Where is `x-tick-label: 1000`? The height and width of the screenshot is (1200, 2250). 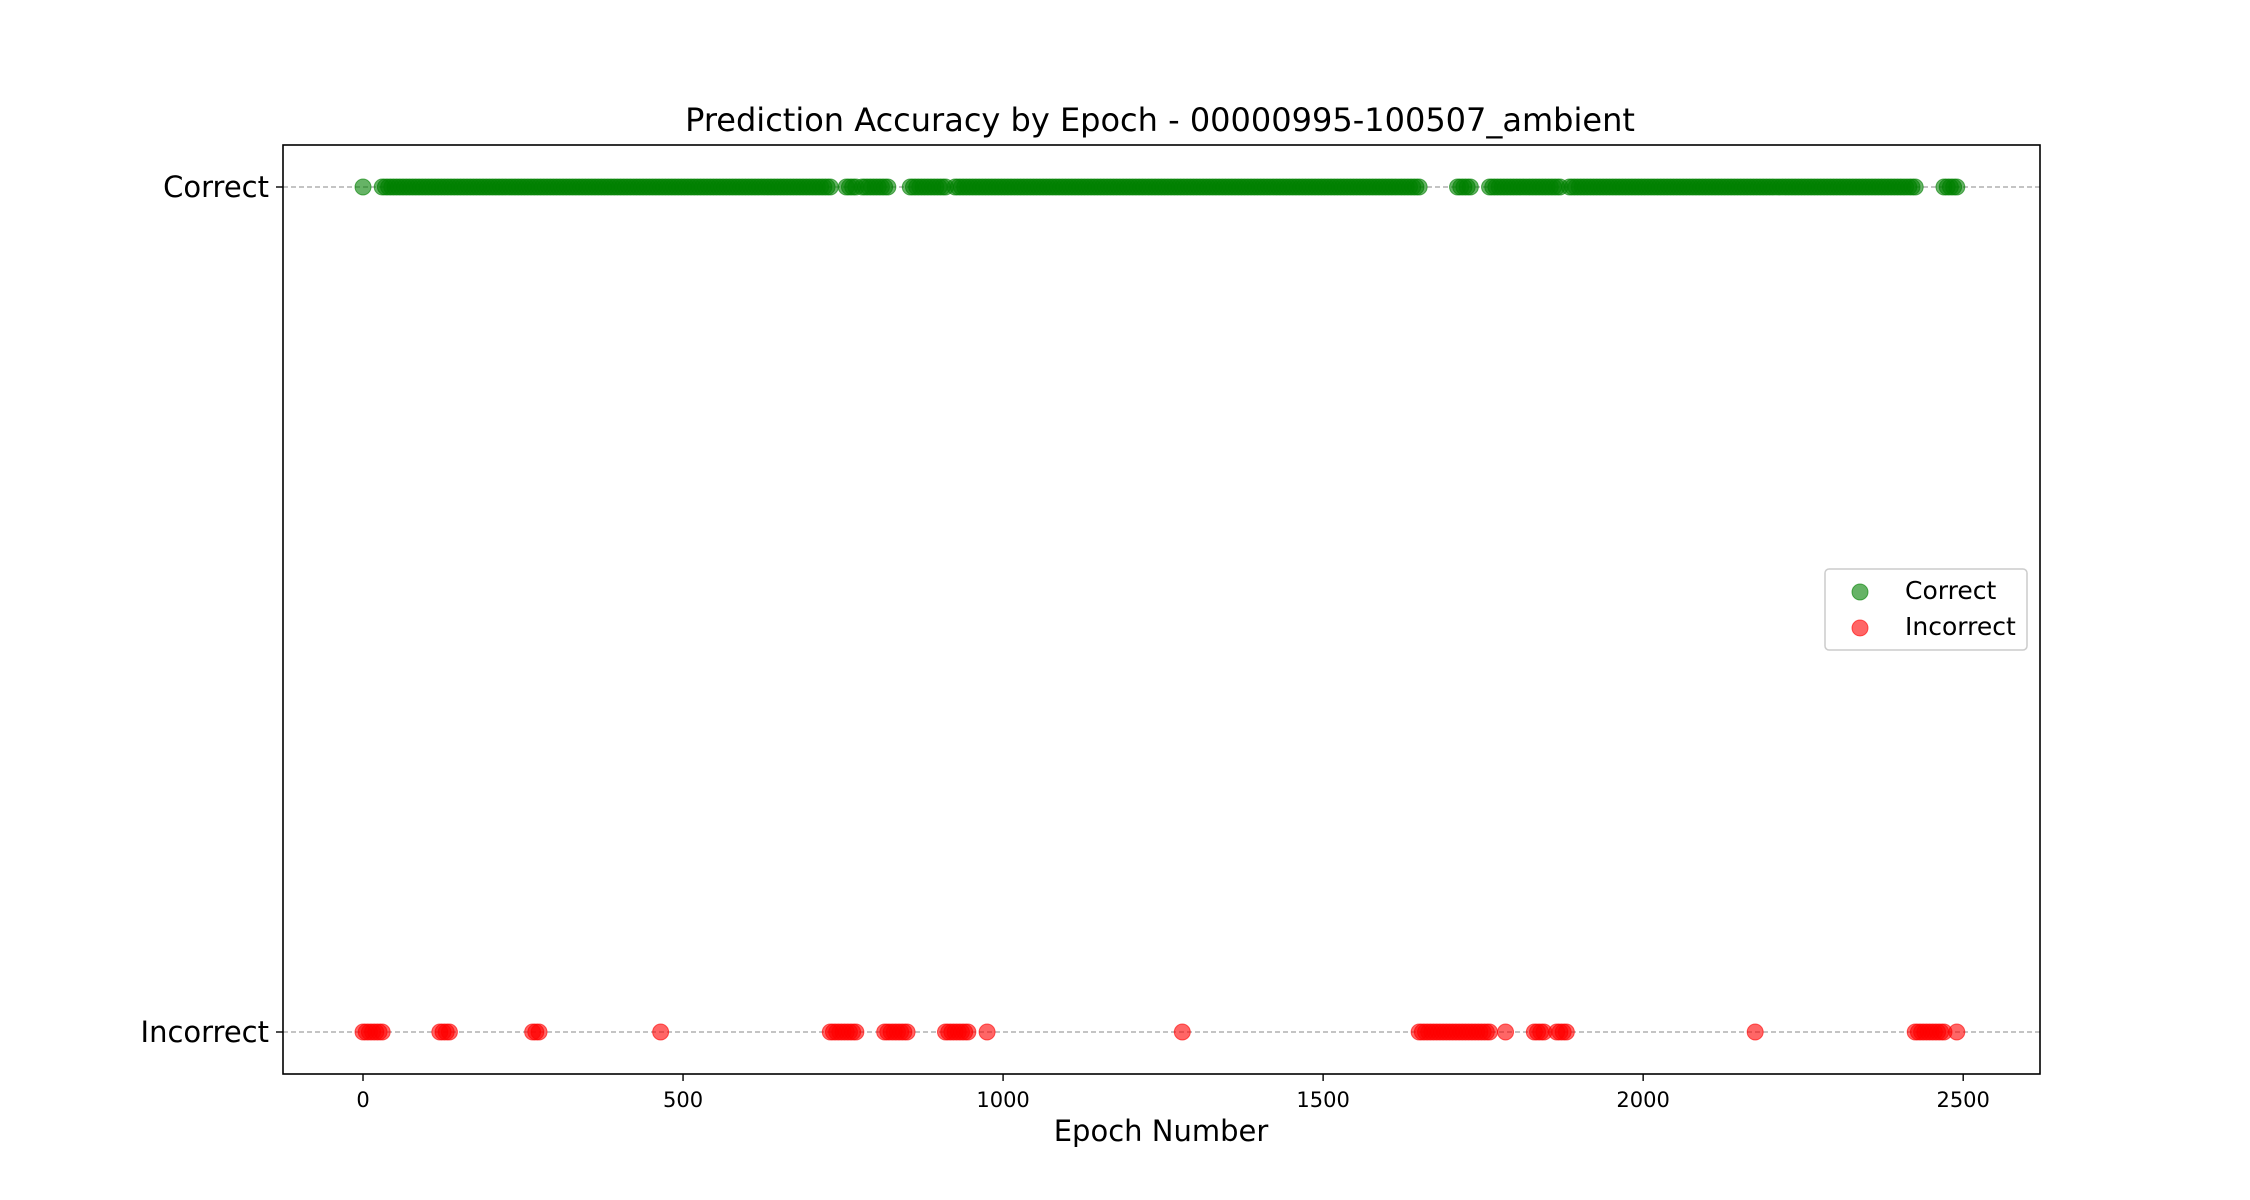 x-tick-label: 1000 is located at coordinates (1002, 1100).